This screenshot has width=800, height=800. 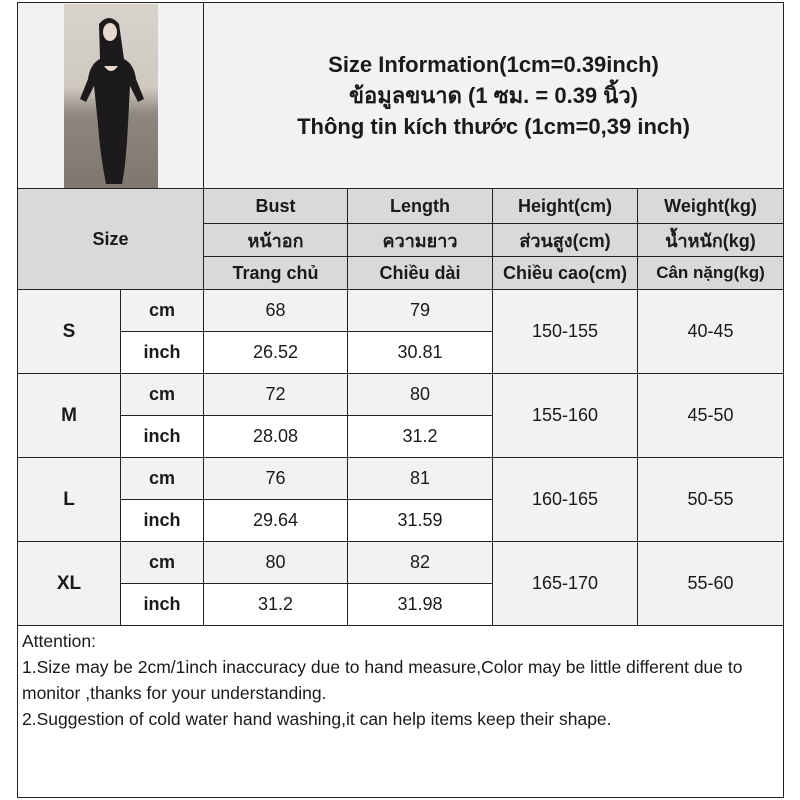 I want to click on product-photo-cell, so click(x=110, y=95).